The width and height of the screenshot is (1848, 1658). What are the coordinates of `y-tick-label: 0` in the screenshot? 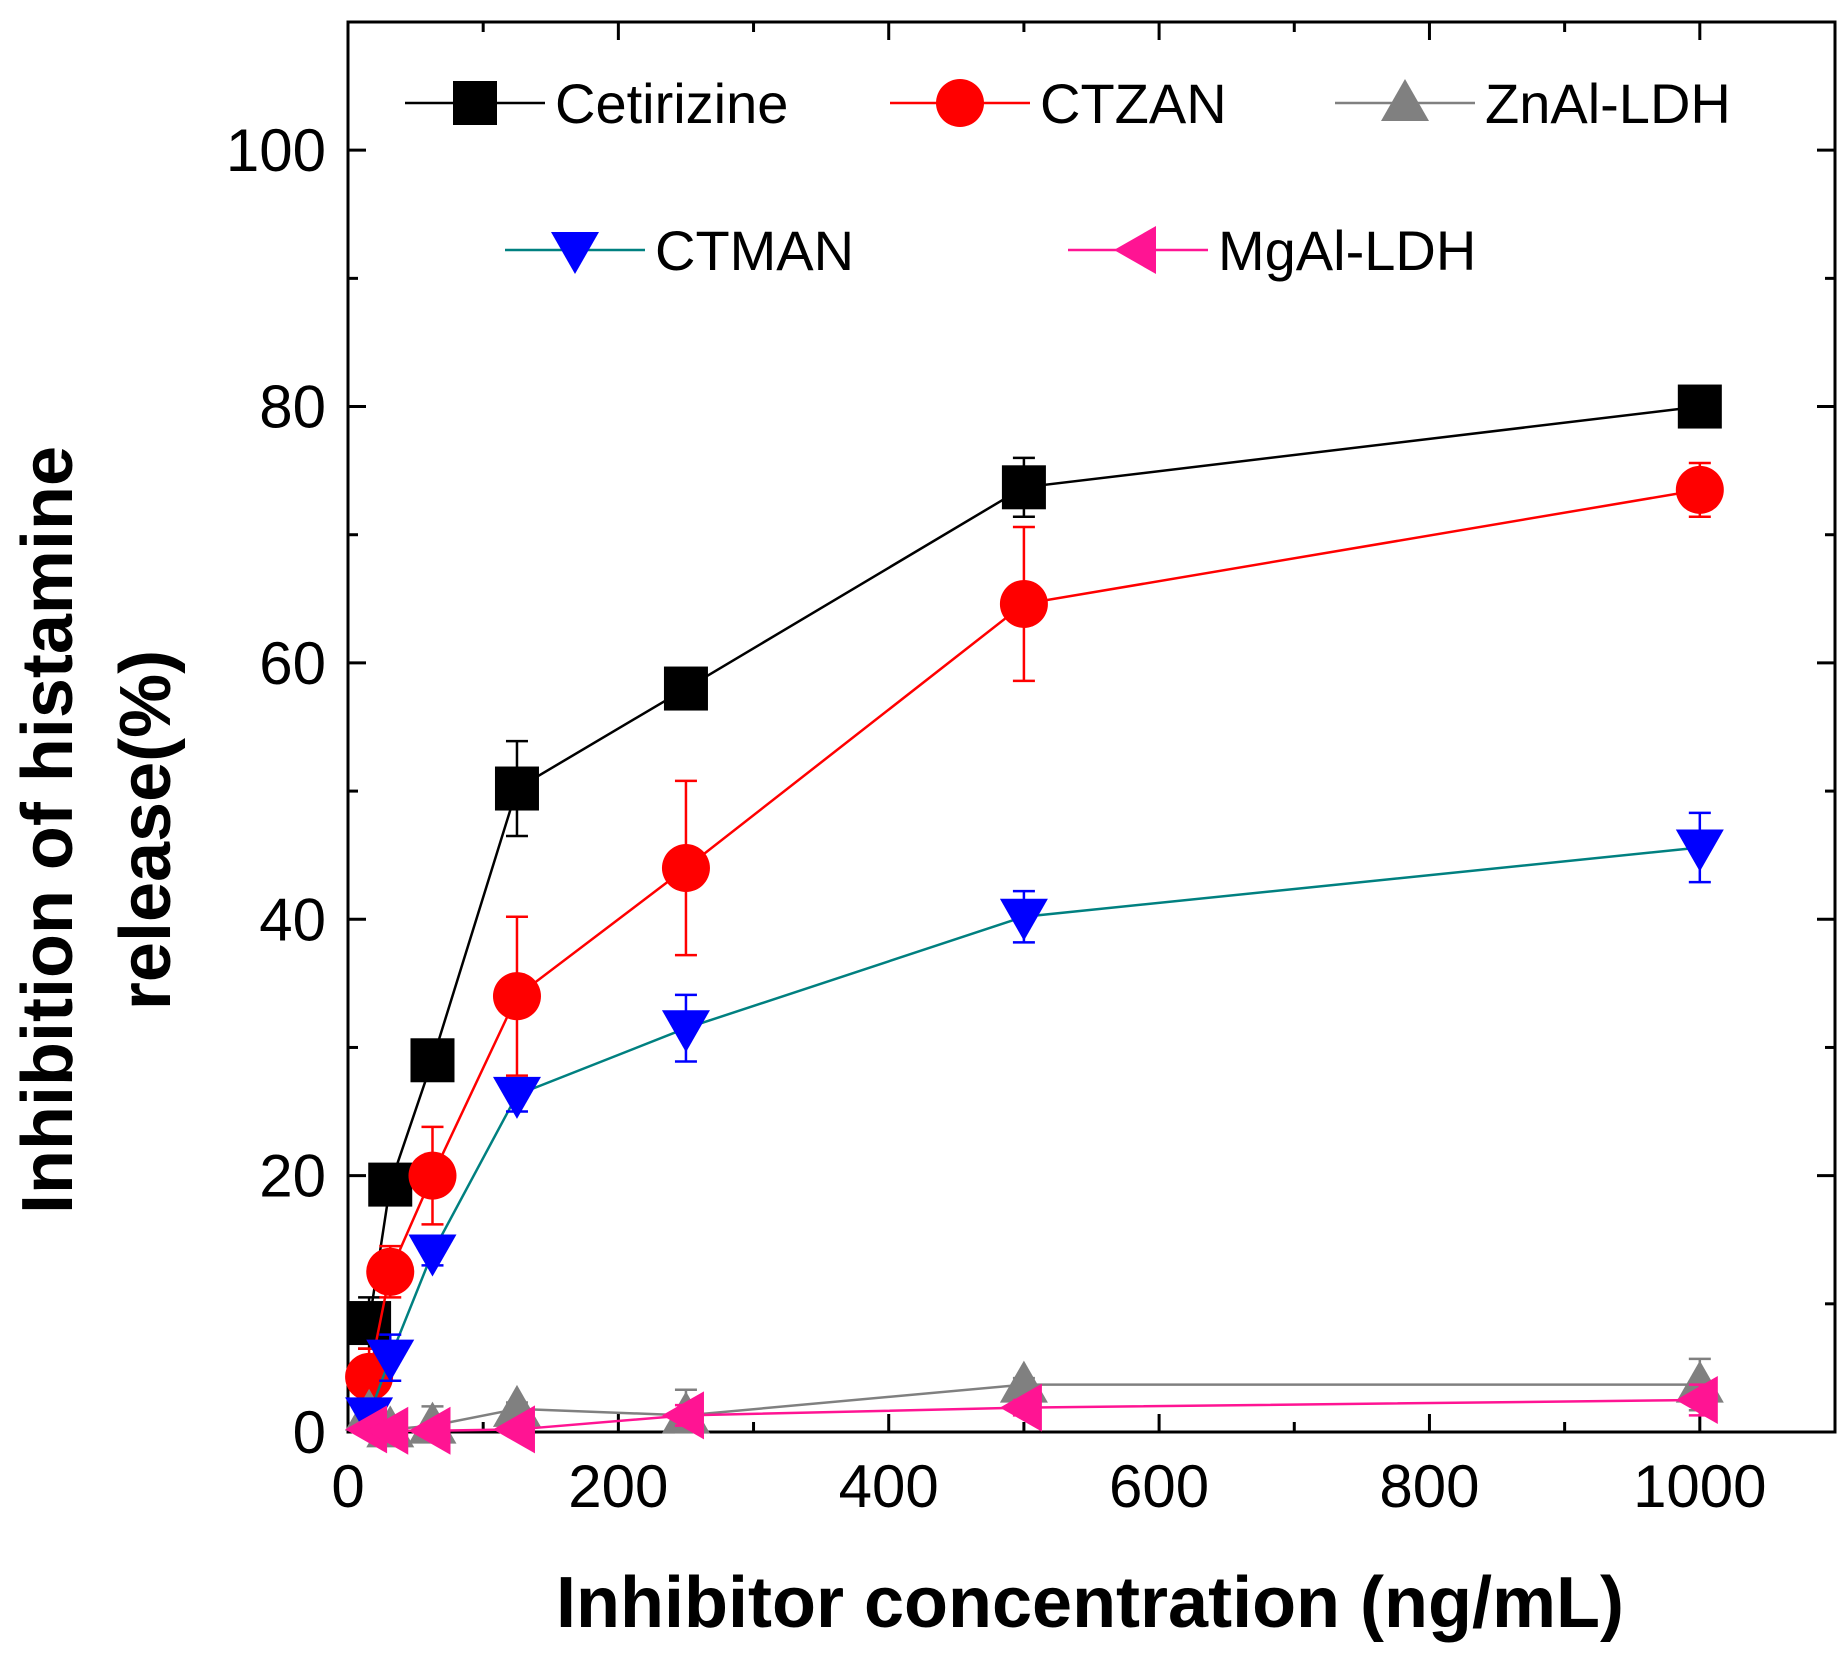 It's located at (309, 1432).